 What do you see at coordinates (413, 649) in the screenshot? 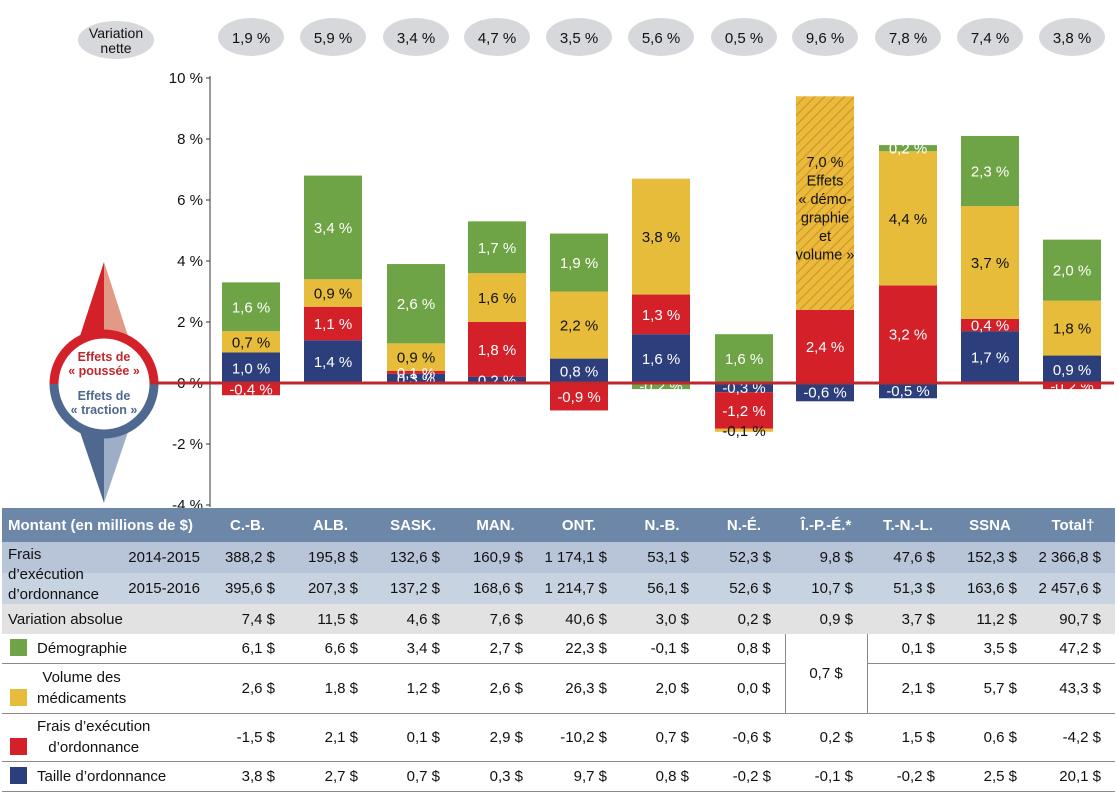
I see `demographics-value: 3,4 $` at bounding box center [413, 649].